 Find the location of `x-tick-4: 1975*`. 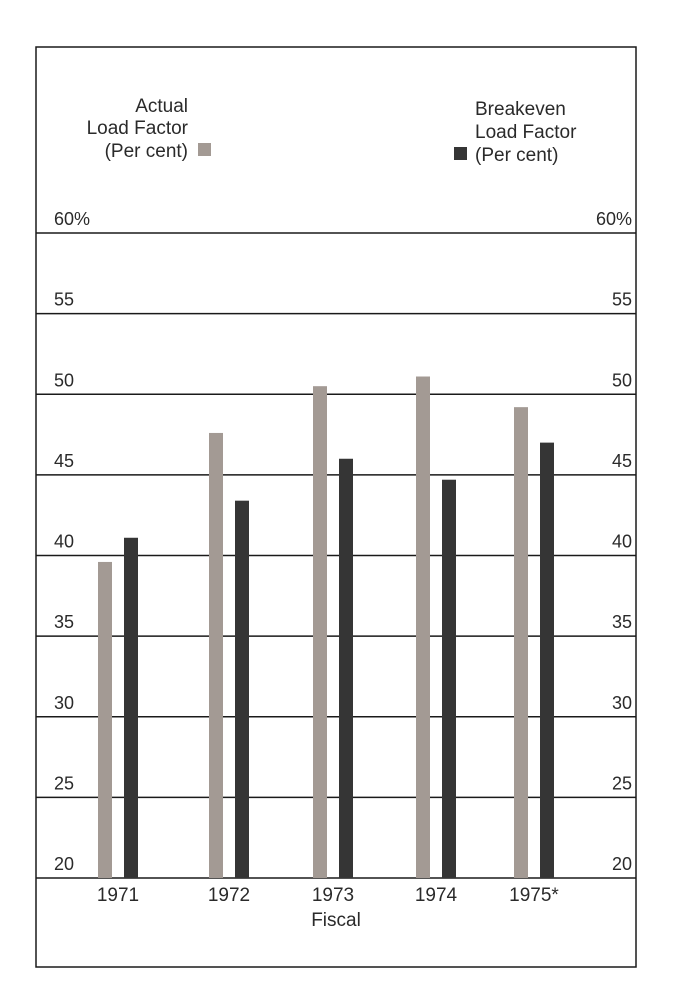

x-tick-4: 1975* is located at coordinates (534, 895).